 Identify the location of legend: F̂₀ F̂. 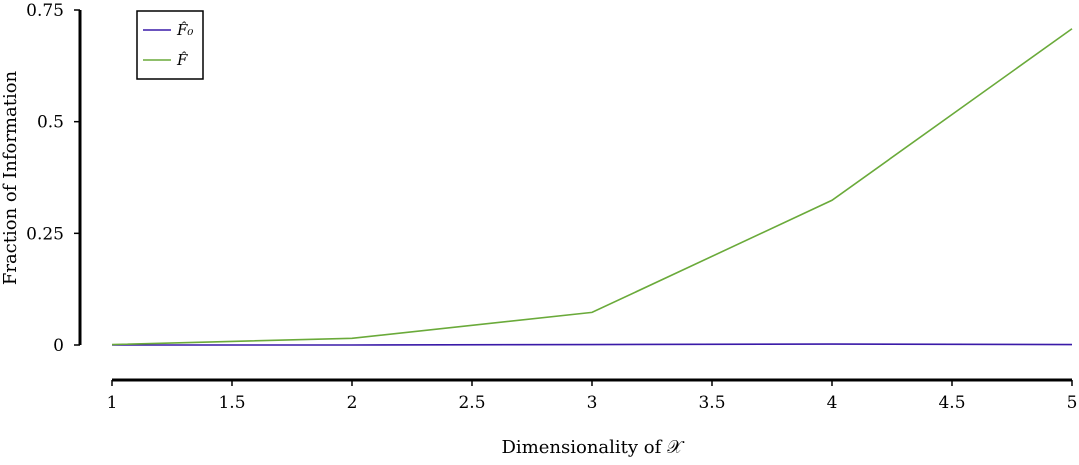
(170, 45).